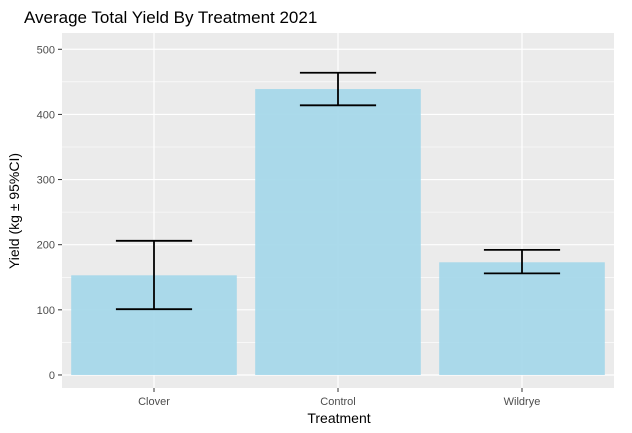 Image resolution: width=632 pixels, height=433 pixels. Describe the element at coordinates (154, 402) in the screenshot. I see `x-tick-label: Clover` at that location.